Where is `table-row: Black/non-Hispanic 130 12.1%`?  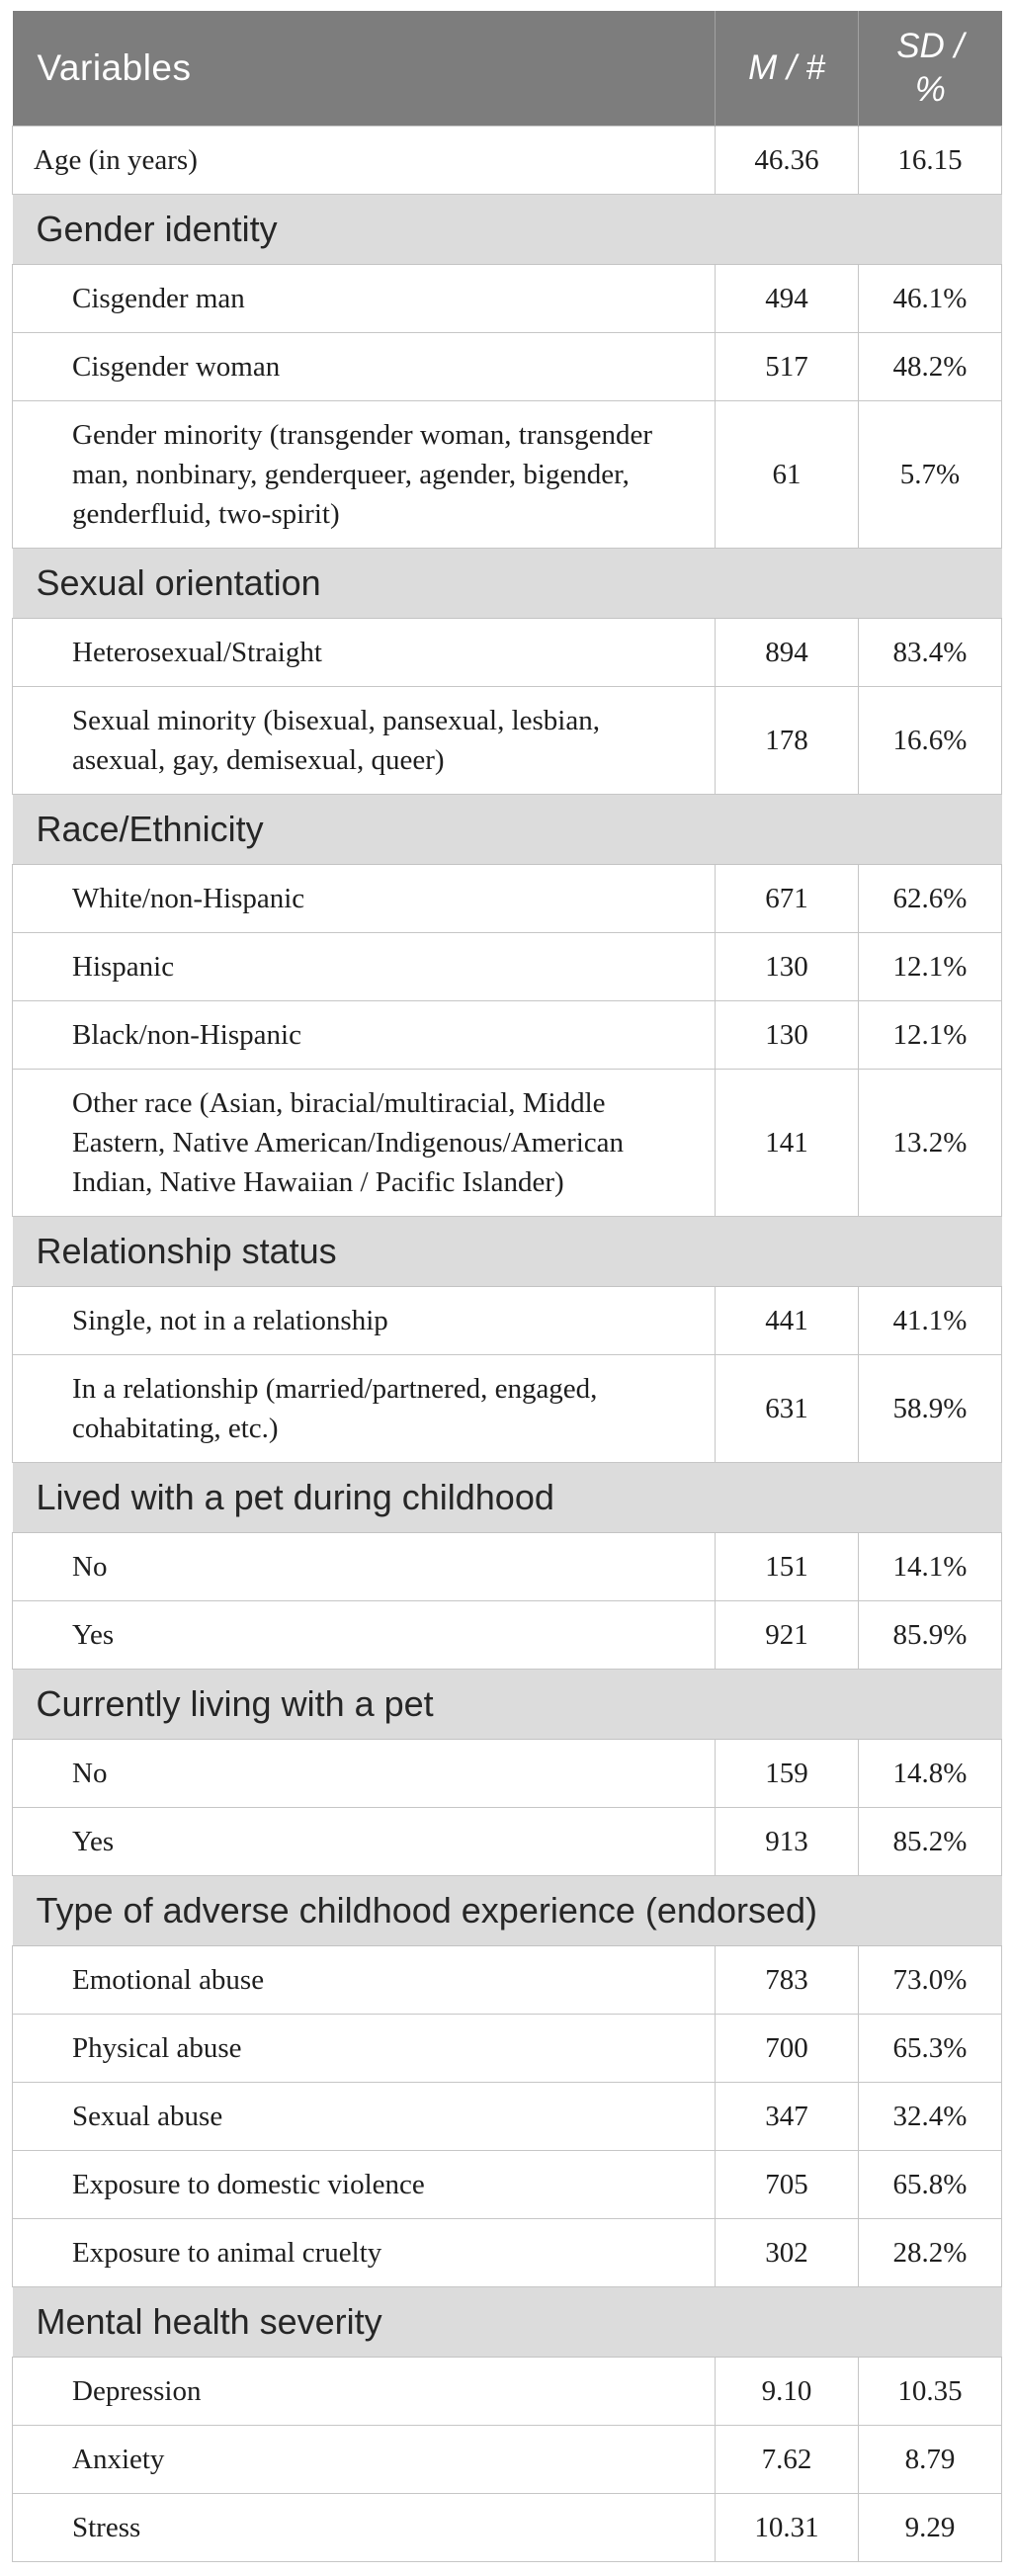
table-row: Black/non-Hispanic 130 12.1% is located at coordinates (507, 1035).